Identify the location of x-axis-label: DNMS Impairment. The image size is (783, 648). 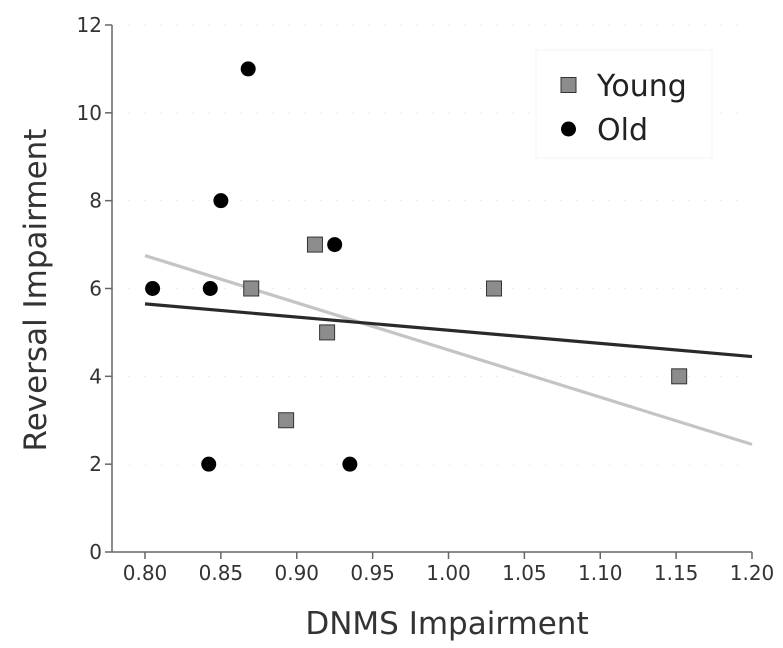
(446, 624).